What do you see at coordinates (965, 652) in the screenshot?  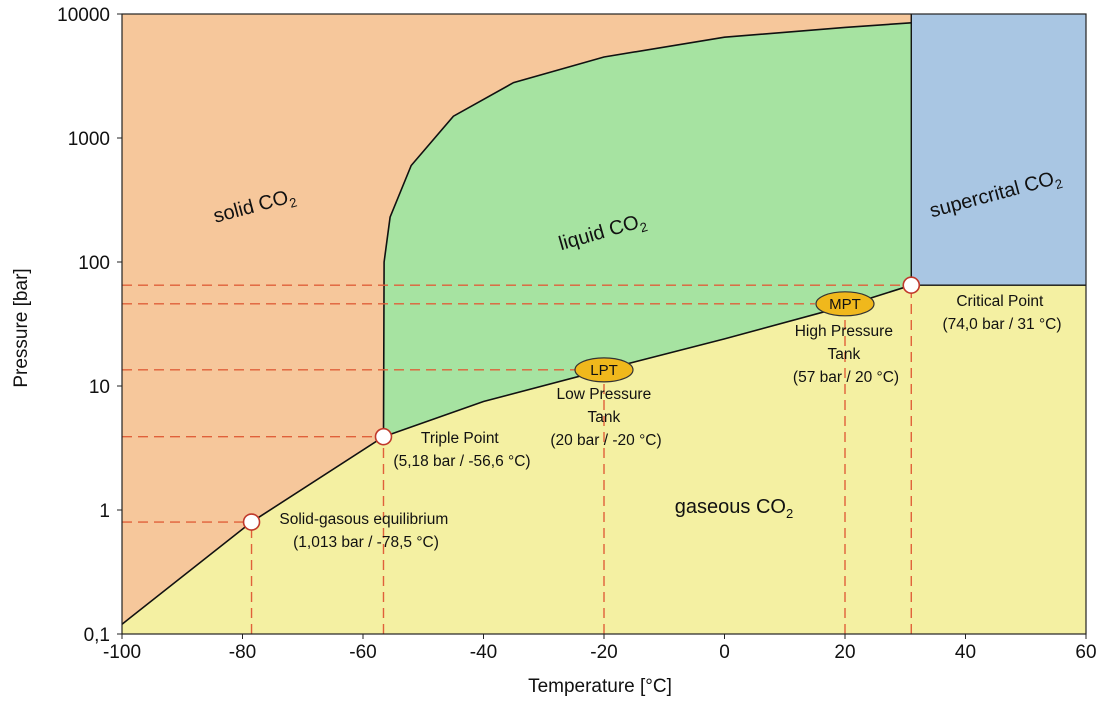 I see `x-tick-label: 40` at bounding box center [965, 652].